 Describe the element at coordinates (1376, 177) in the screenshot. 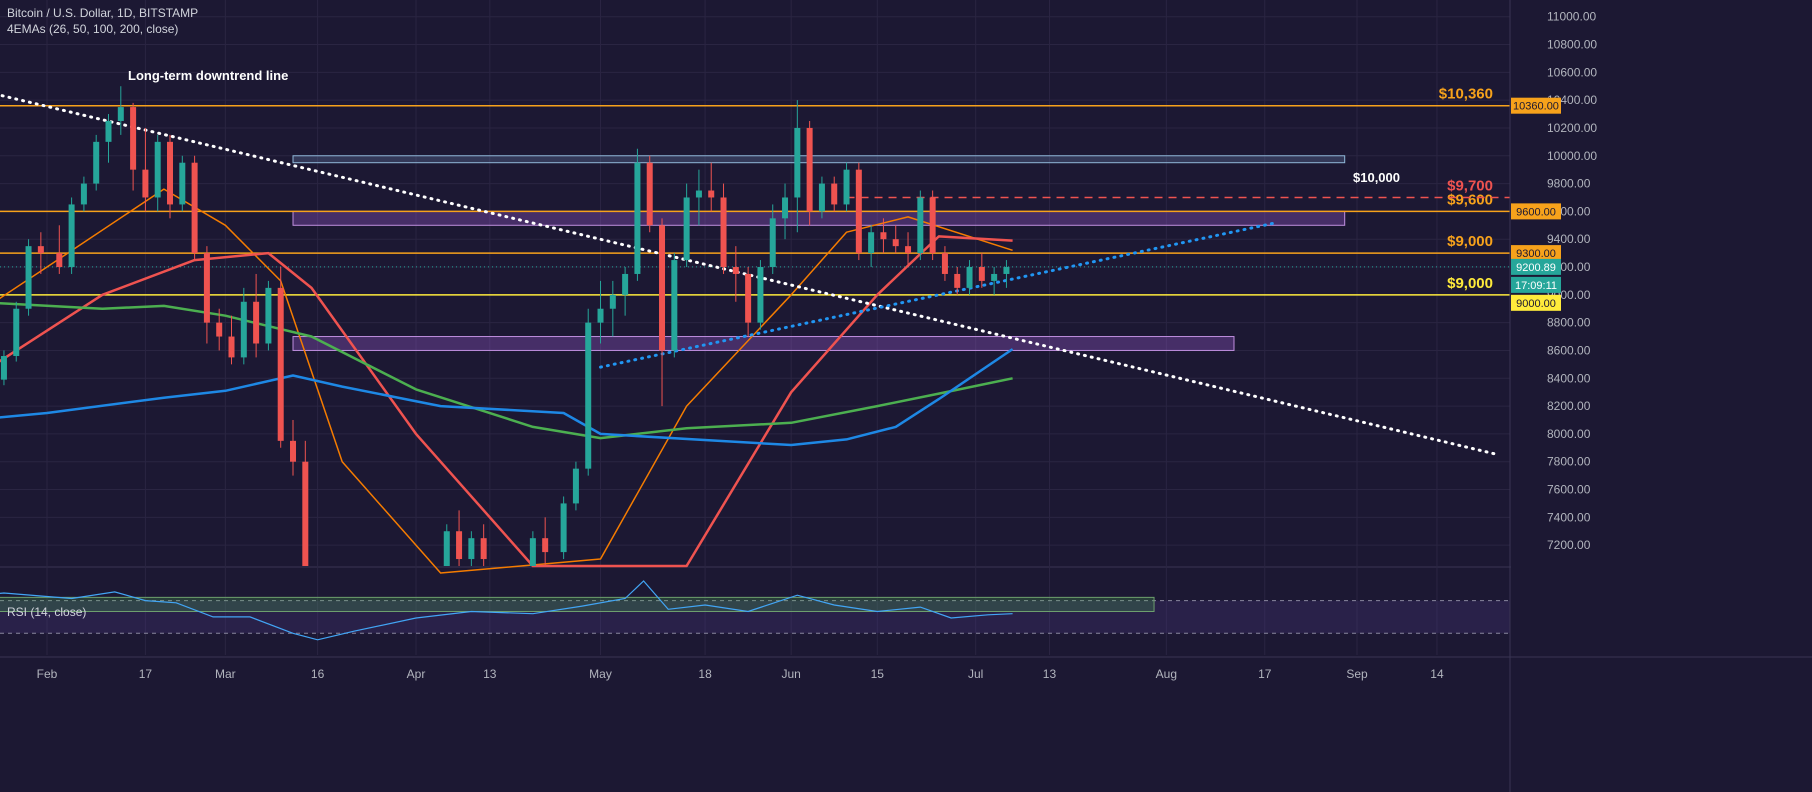

I see `zone-label-10000: $10,000` at that location.